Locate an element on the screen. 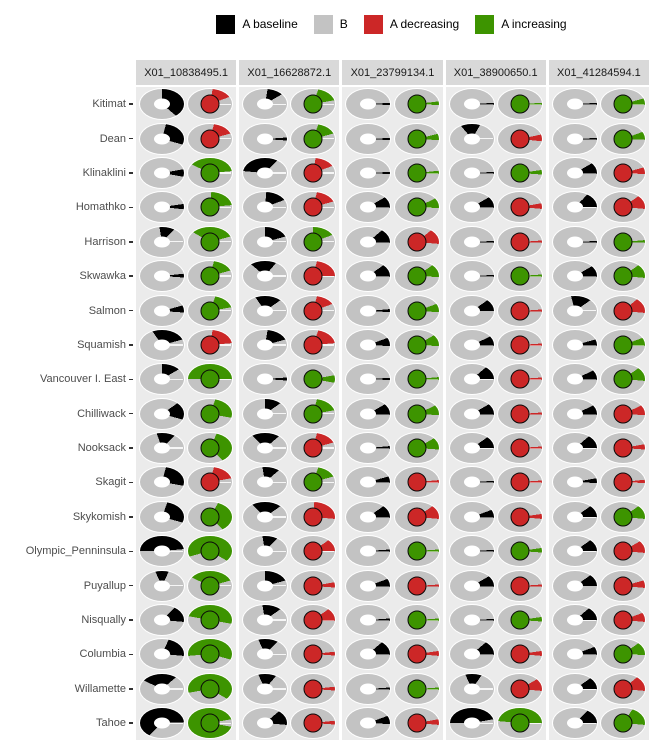  pie-row-Nisqually is located at coordinates (599, 620).